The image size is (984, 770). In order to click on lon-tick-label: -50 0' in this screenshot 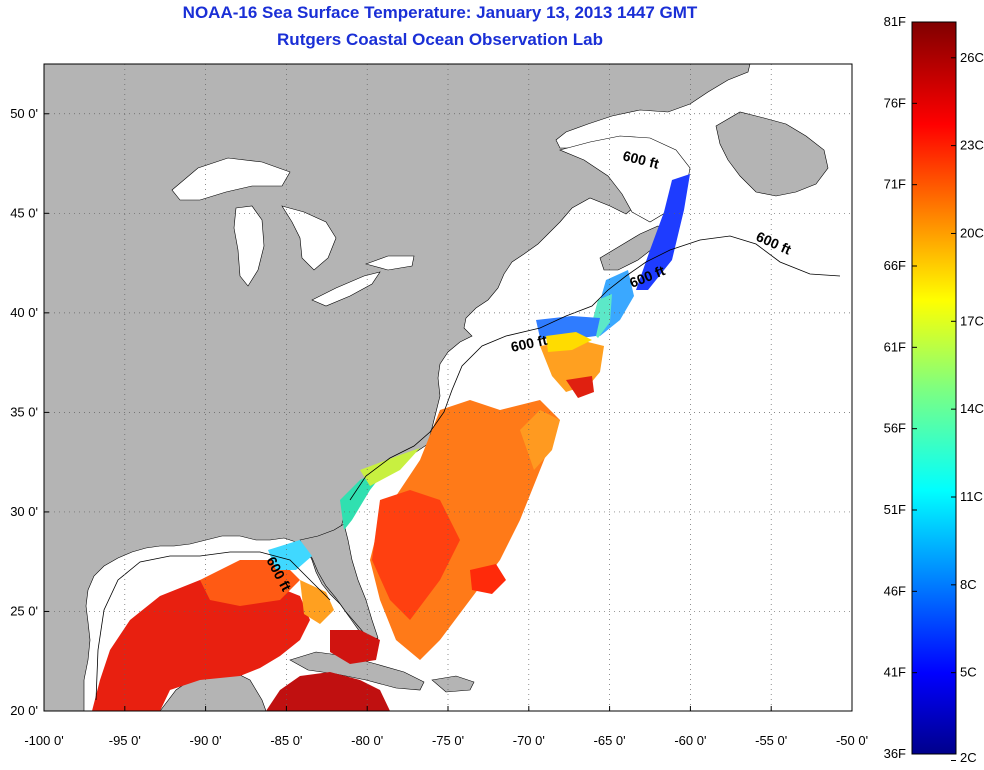, I will do `click(852, 740)`.